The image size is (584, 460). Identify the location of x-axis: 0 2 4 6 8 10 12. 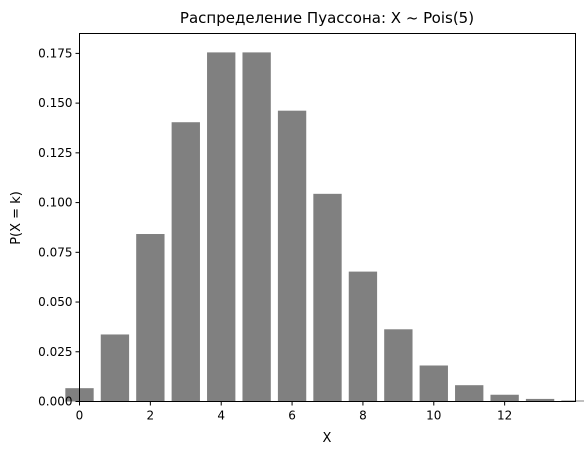
(294, 412).